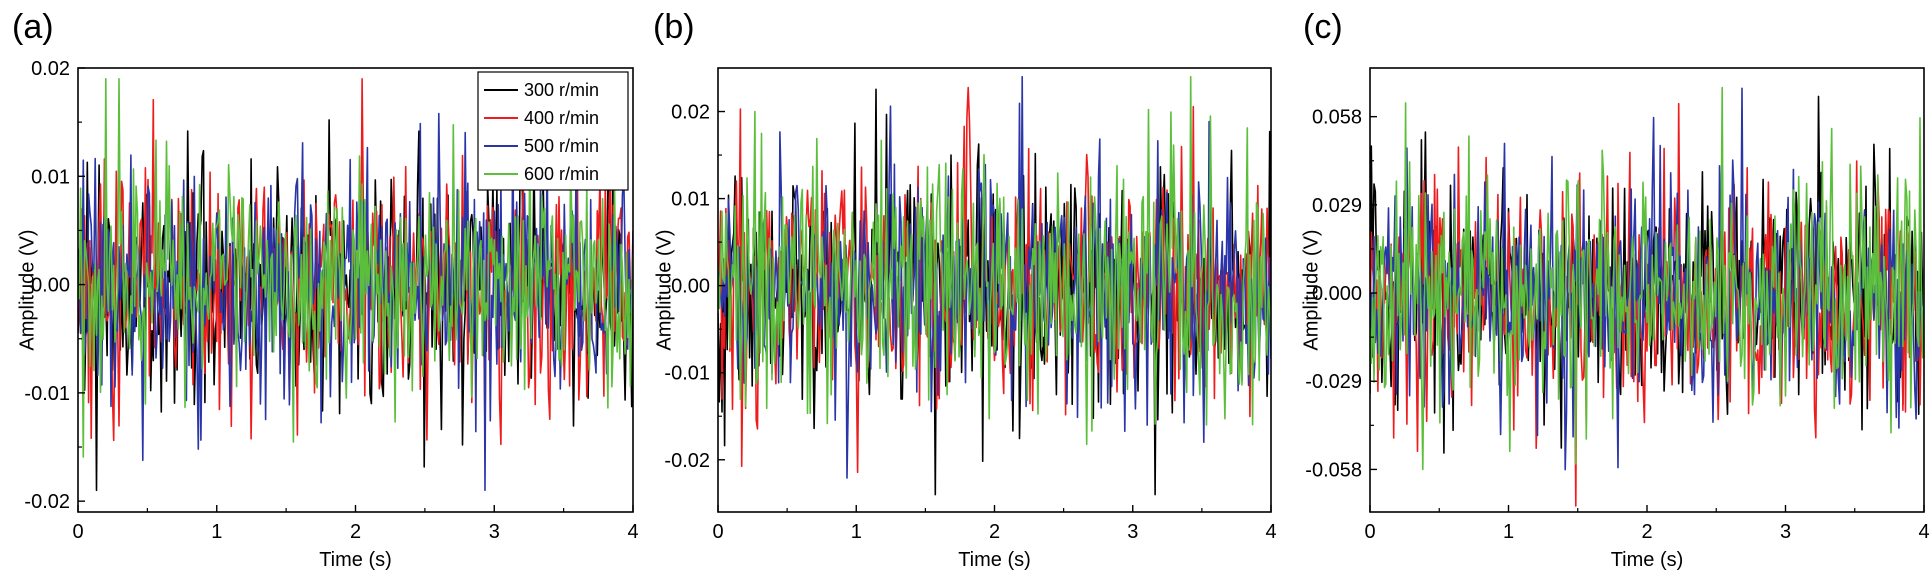 This screenshot has height=573, width=1930. What do you see at coordinates (1337, 118) in the screenshot?
I see `y-tick-label: 0.058` at bounding box center [1337, 118].